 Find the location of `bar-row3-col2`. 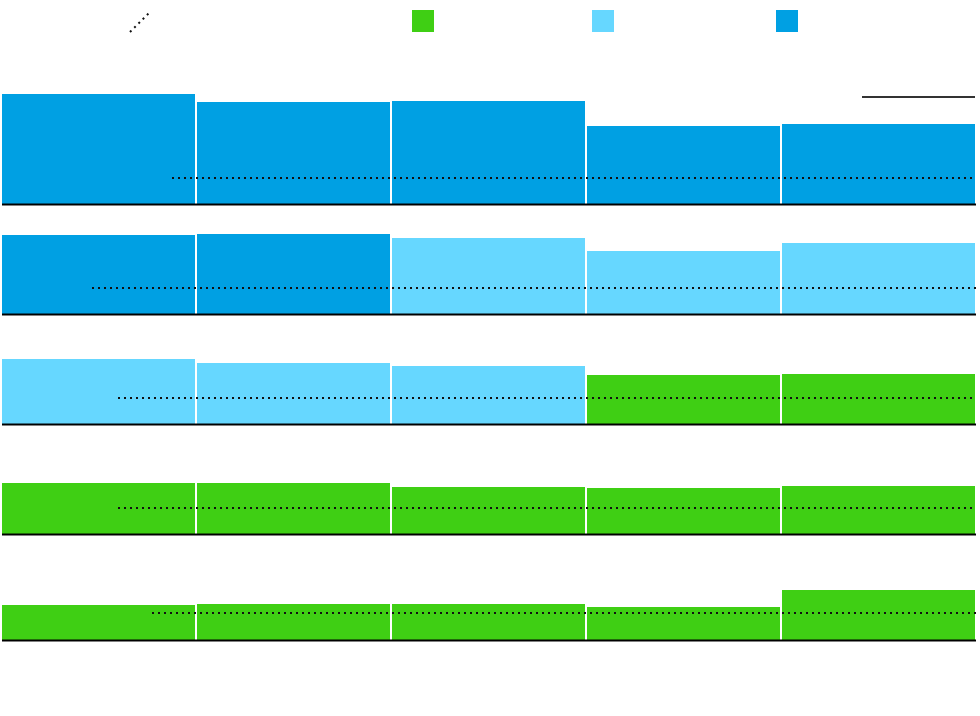

bar-row3-col2 is located at coordinates (293, 393).